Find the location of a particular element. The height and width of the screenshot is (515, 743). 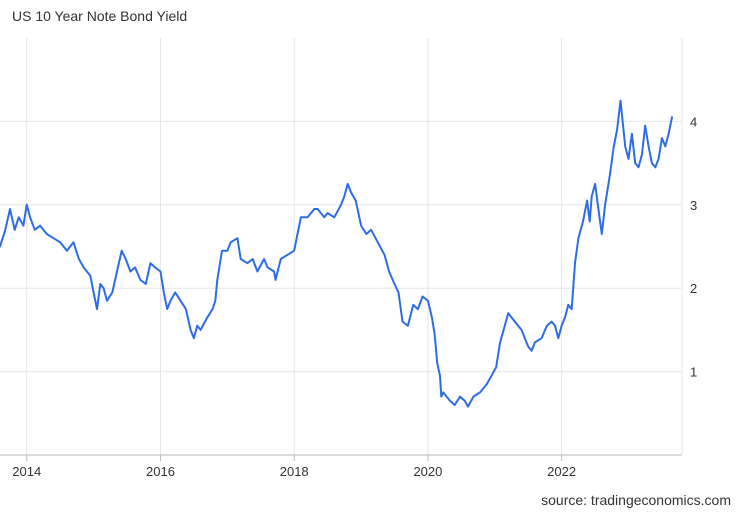

x-tick-label-2016: 2016 is located at coordinates (160, 471).